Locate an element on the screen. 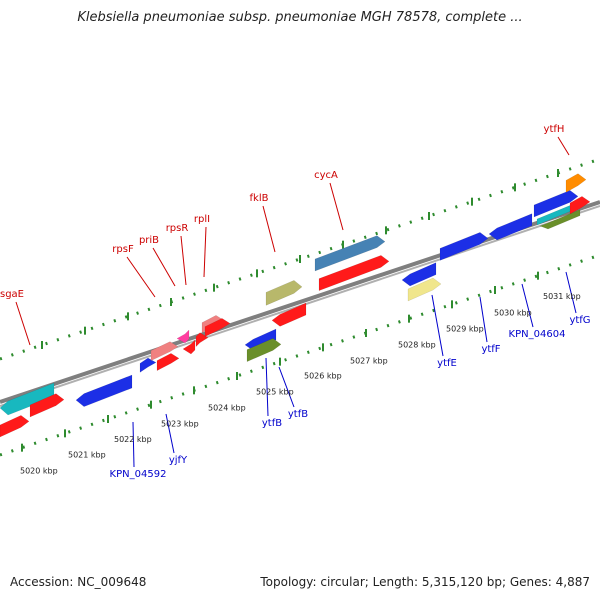 The height and width of the screenshot is (600, 600). gene-label-bottom: ytfF is located at coordinates (490, 349).